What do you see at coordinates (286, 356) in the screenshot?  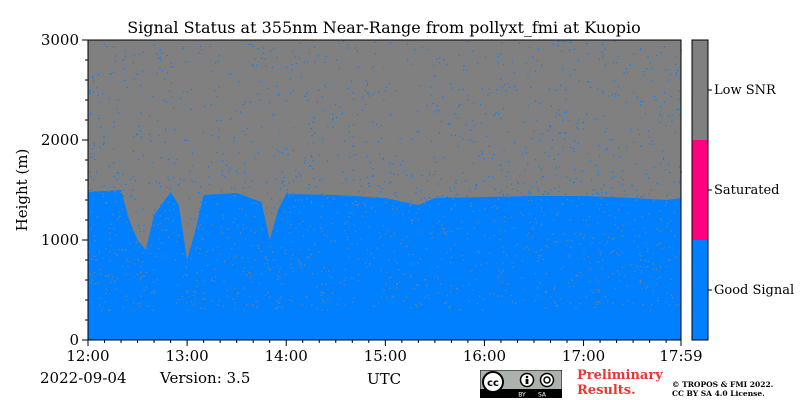 I see `x-tick-label: 14:00` at bounding box center [286, 356].